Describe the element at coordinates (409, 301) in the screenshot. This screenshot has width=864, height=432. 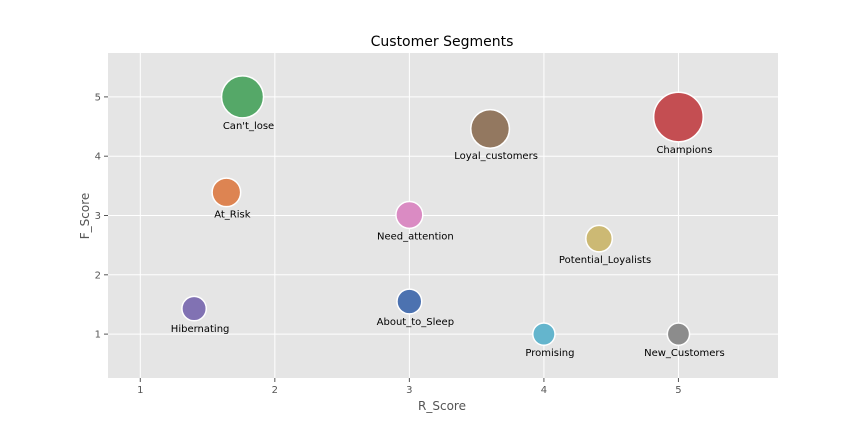
I see `point-about-to-sleep` at that location.